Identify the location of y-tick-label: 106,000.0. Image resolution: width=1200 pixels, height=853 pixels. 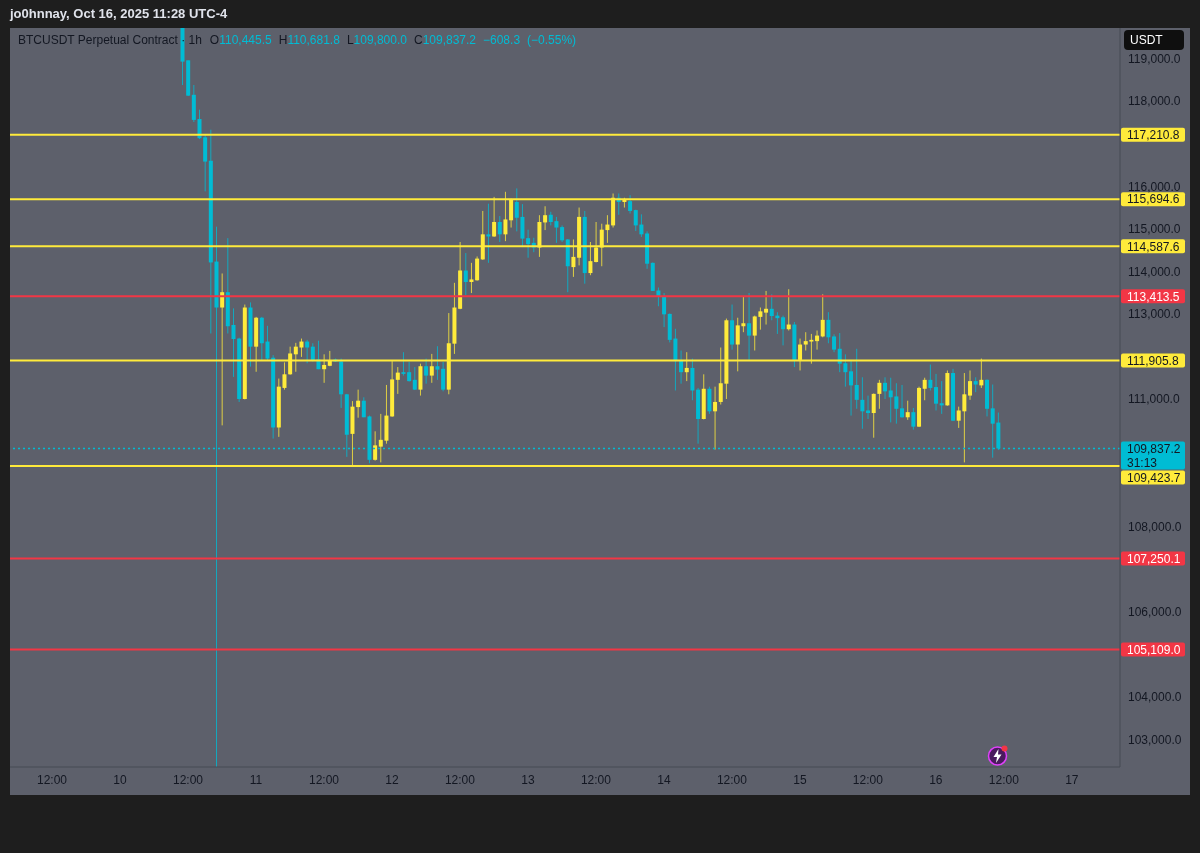
(1155, 611).